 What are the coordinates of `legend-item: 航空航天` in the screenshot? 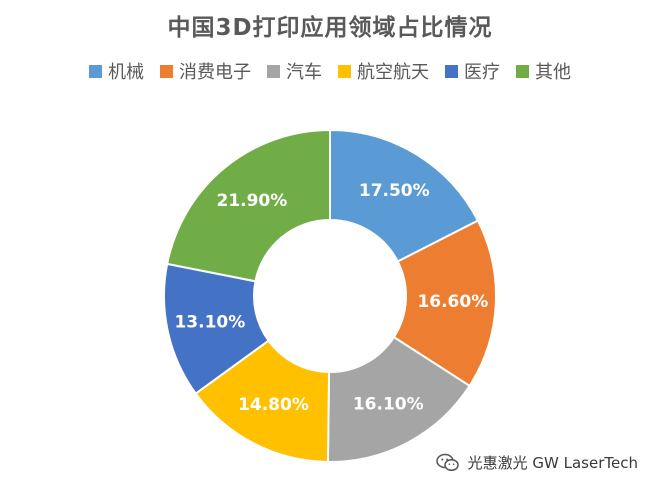 It's located at (383, 71).